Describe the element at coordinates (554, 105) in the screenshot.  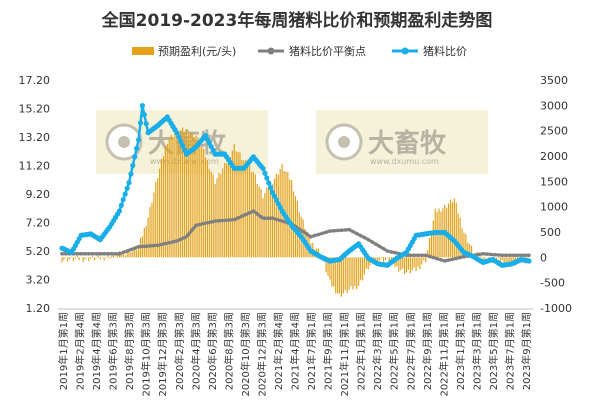
I see `y-right-tick-label: 3000` at that location.